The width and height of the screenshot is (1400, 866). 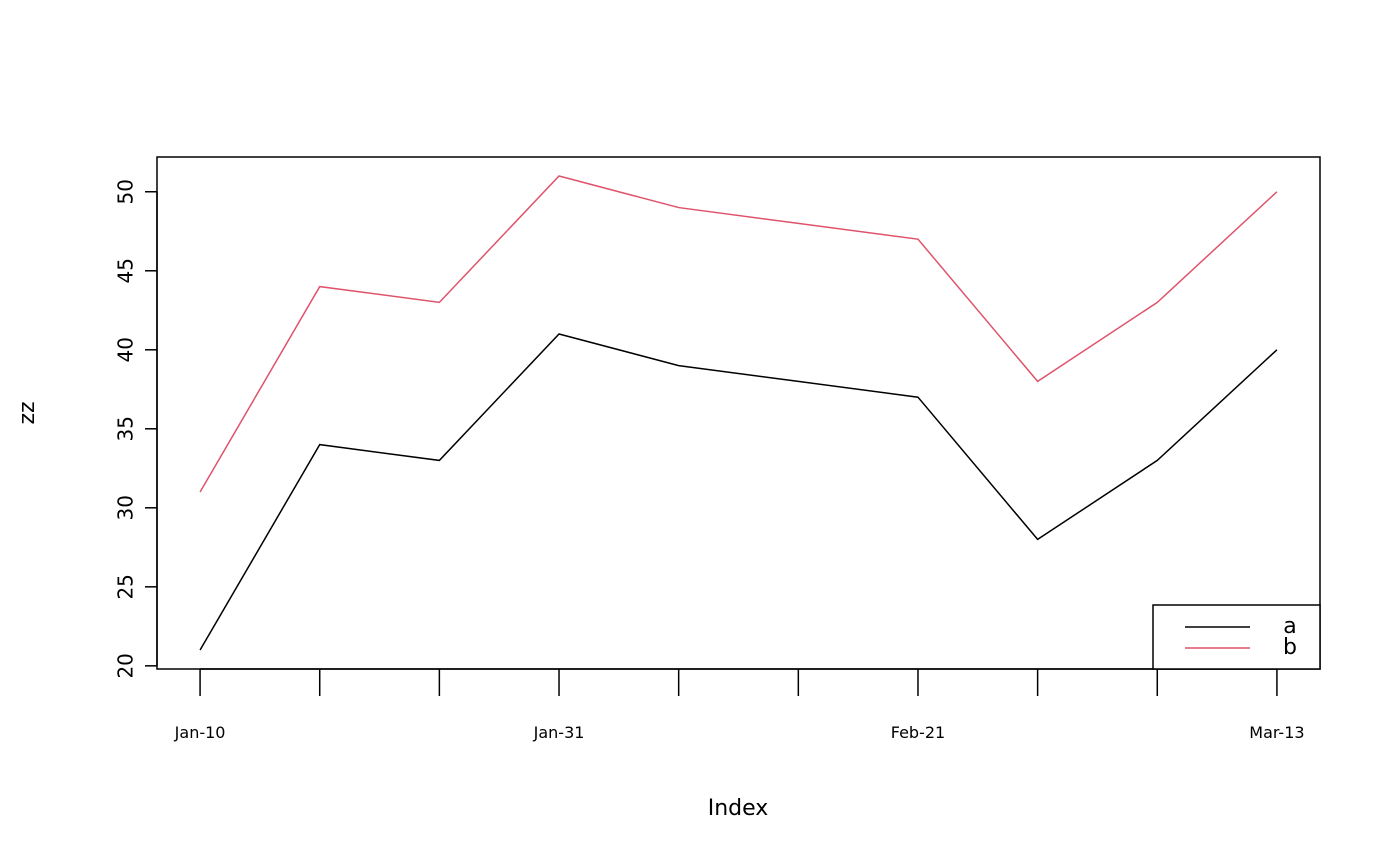 I want to click on x-tick-label: Mar-13, so click(x=1276, y=732).